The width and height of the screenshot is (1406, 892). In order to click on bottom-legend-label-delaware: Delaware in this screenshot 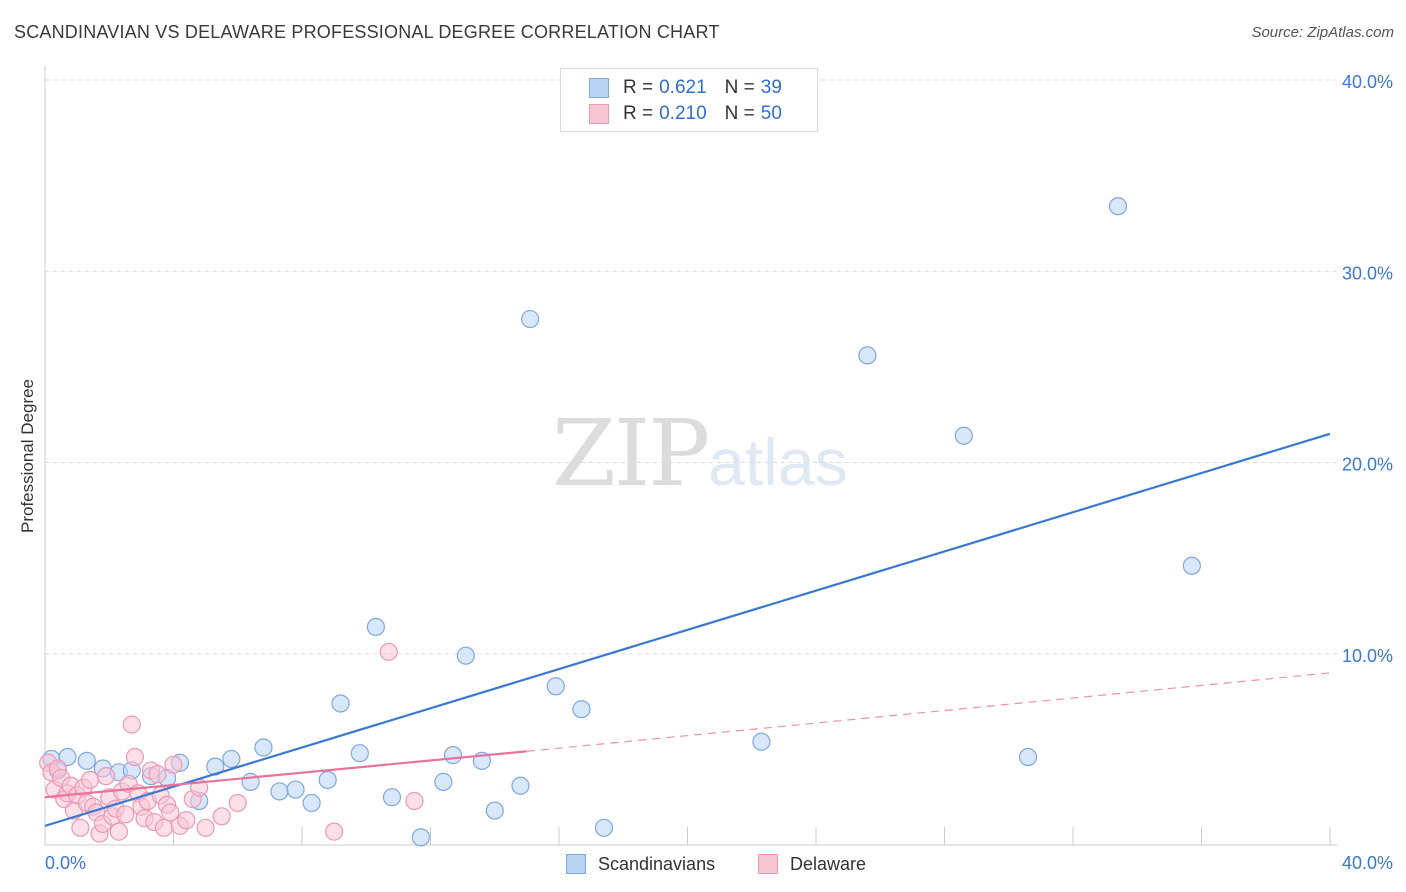, I will do `click(828, 863)`.